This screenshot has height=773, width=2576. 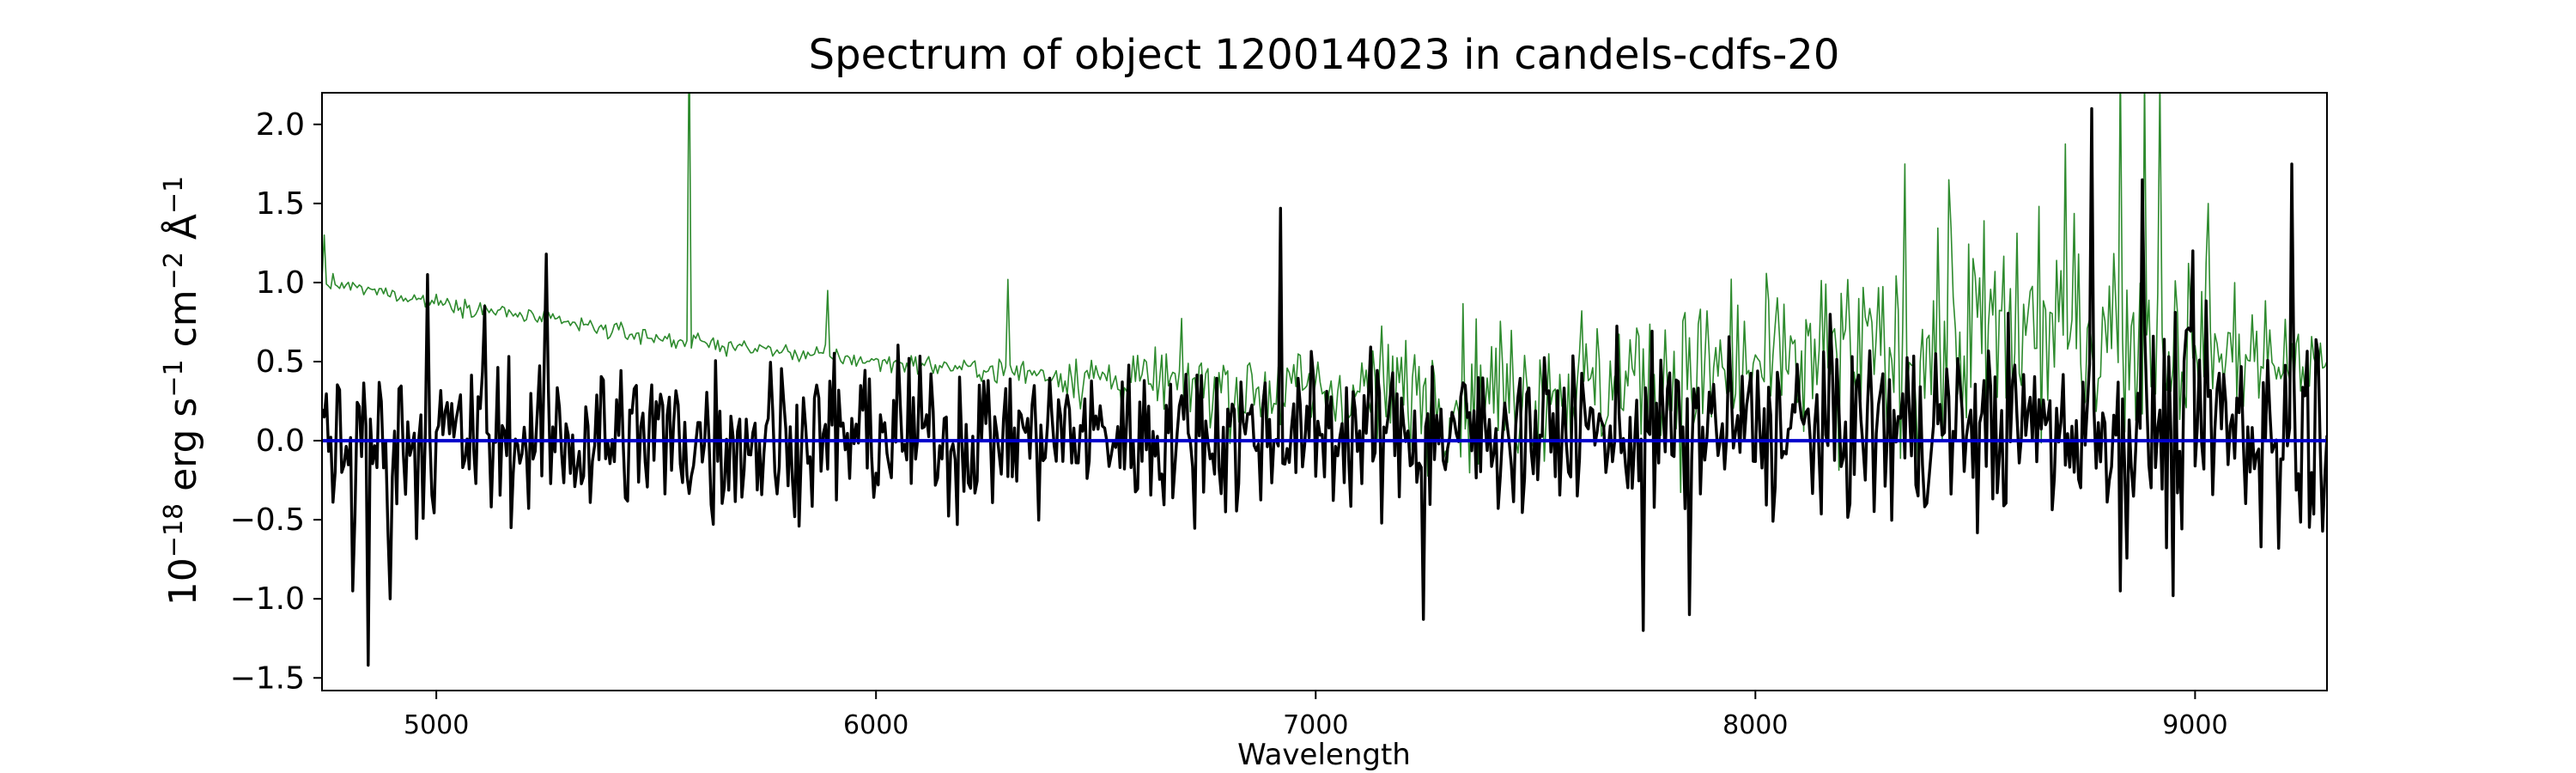 What do you see at coordinates (268, 599) in the screenshot?
I see `y-tick-label: −1.0` at bounding box center [268, 599].